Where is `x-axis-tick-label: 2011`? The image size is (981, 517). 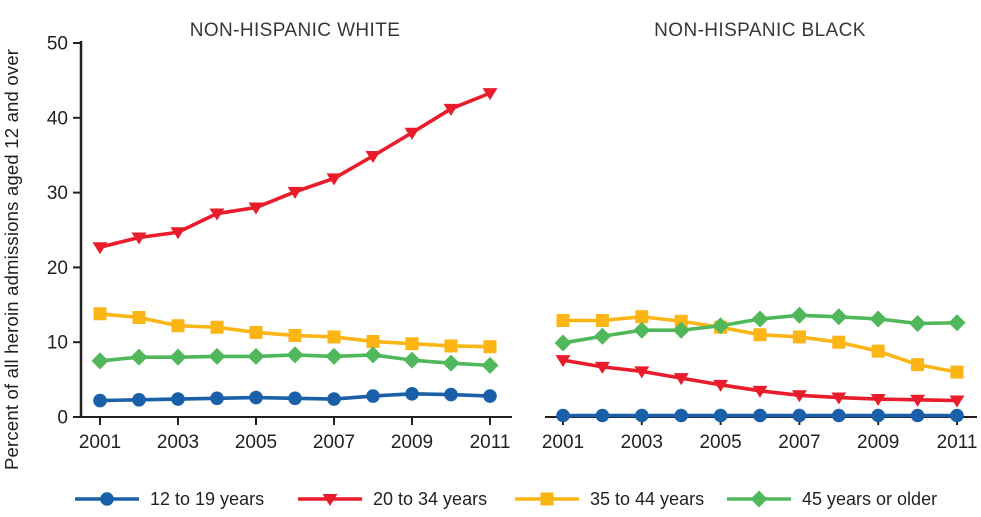 x-axis-tick-label: 2011 is located at coordinates (490, 442).